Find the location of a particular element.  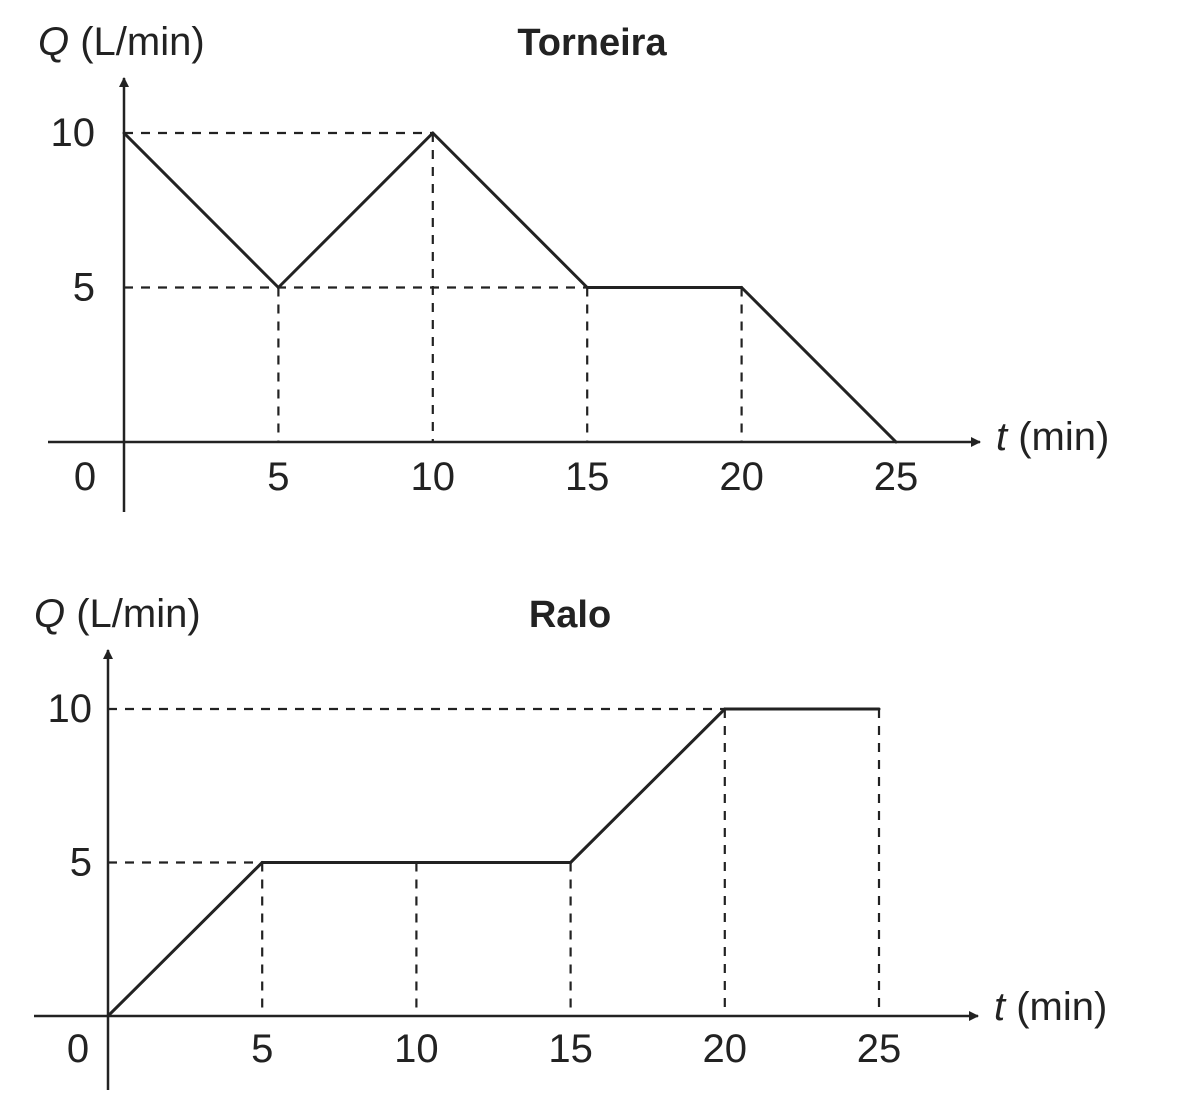

chart-title: Torneira is located at coordinates (592, 43).